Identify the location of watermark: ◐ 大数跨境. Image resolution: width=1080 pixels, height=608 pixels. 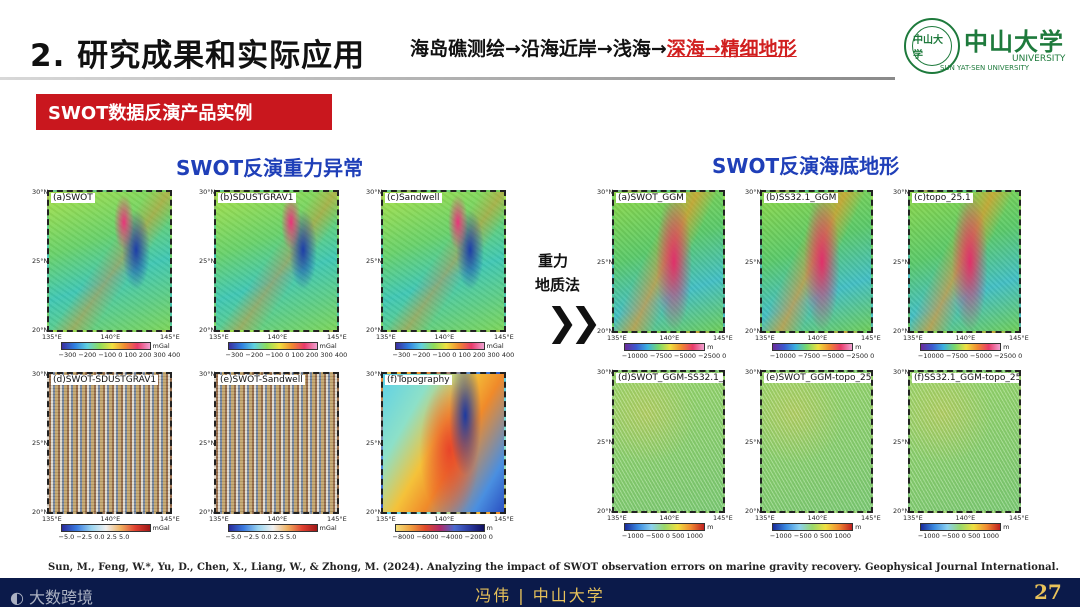
(52, 597).